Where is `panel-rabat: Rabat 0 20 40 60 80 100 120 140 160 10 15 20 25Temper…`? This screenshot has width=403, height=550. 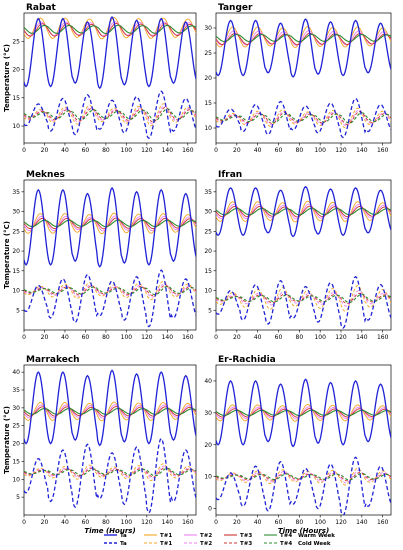 panel-rabat: Rabat 0 20 40 60 80 100 120 140 160 10 15 20 25Temper… is located at coordinates (100, 78).